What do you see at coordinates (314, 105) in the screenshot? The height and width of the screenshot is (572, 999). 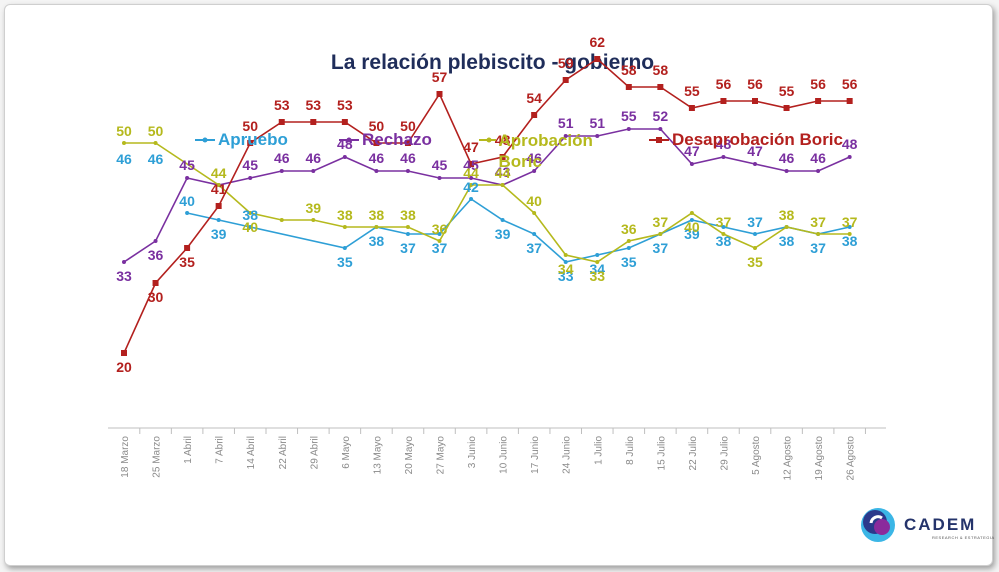 I see `data-label: 53` at bounding box center [314, 105].